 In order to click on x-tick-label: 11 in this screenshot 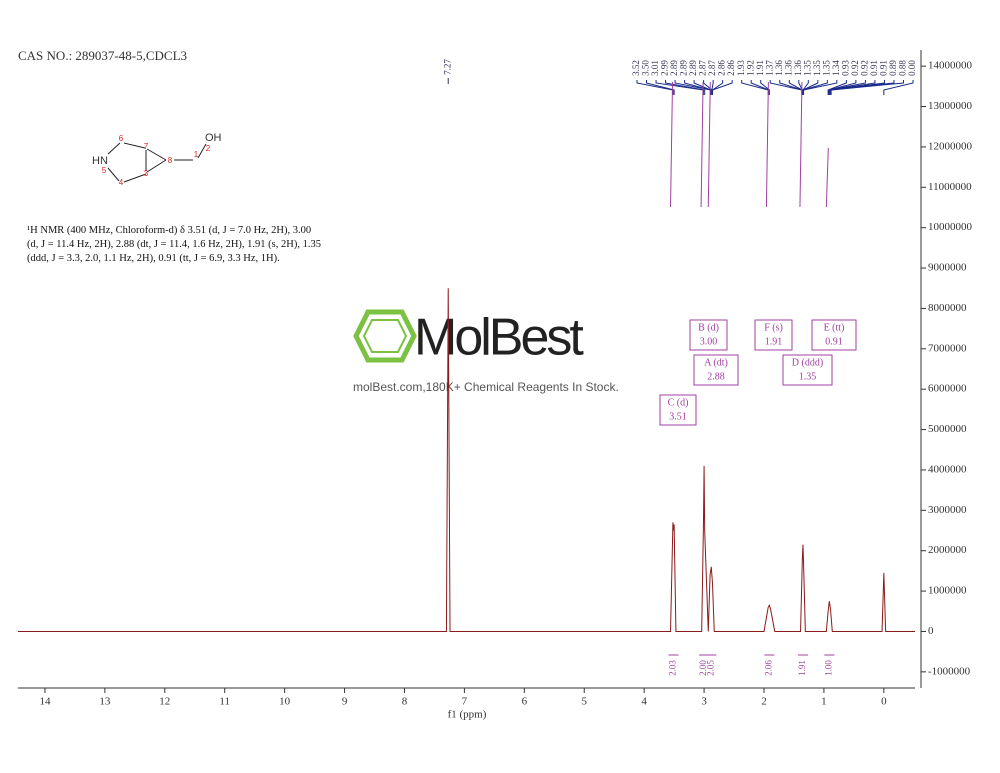, I will do `click(224, 702)`.